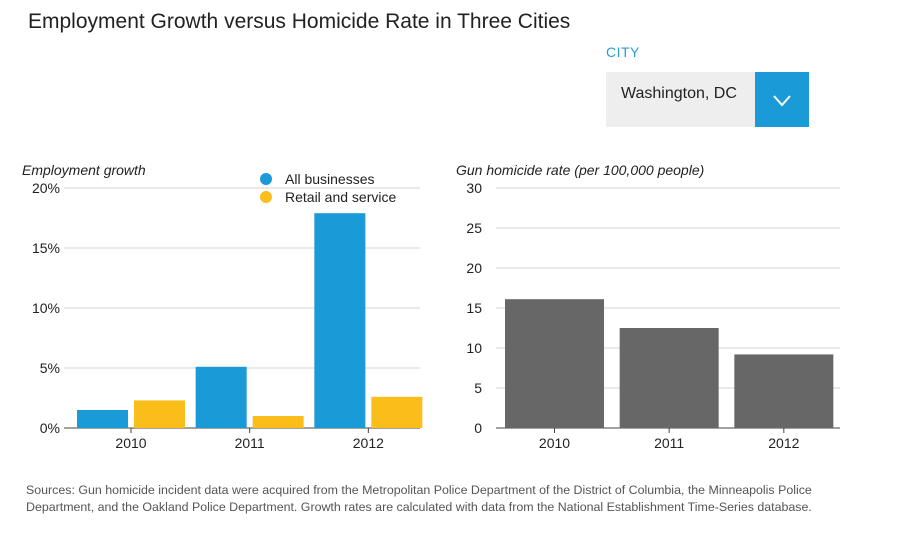 The image size is (900, 549). What do you see at coordinates (478, 428) in the screenshot?
I see `y-tick-label: 0` at bounding box center [478, 428].